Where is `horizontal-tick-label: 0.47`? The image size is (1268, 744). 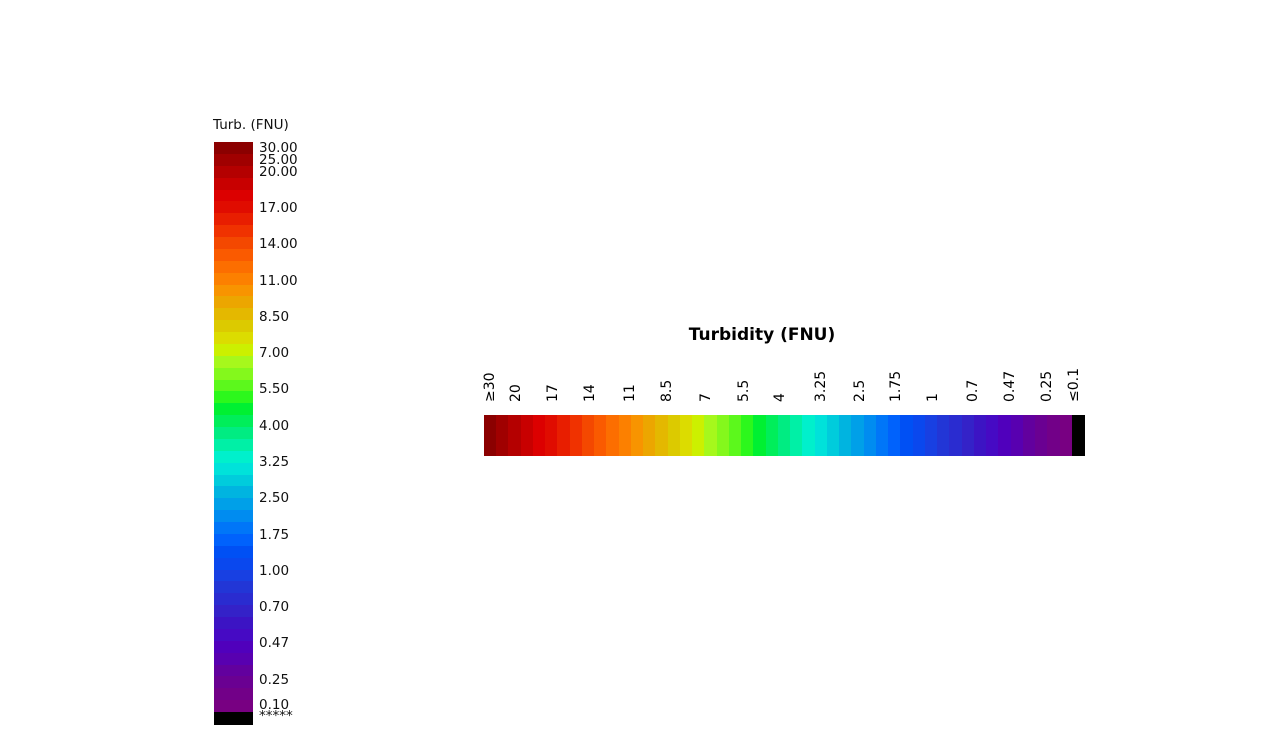
horizontal-tick-label: 0.47 is located at coordinates (1011, 381).